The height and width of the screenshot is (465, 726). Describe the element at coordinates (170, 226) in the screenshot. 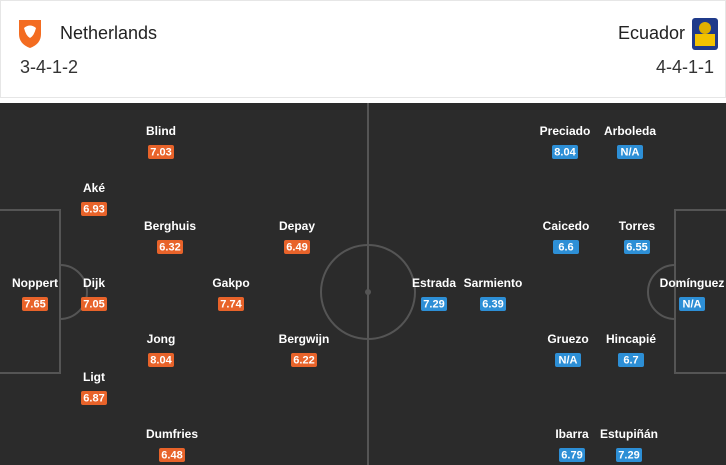

I see `player-name: Berghuis` at that location.